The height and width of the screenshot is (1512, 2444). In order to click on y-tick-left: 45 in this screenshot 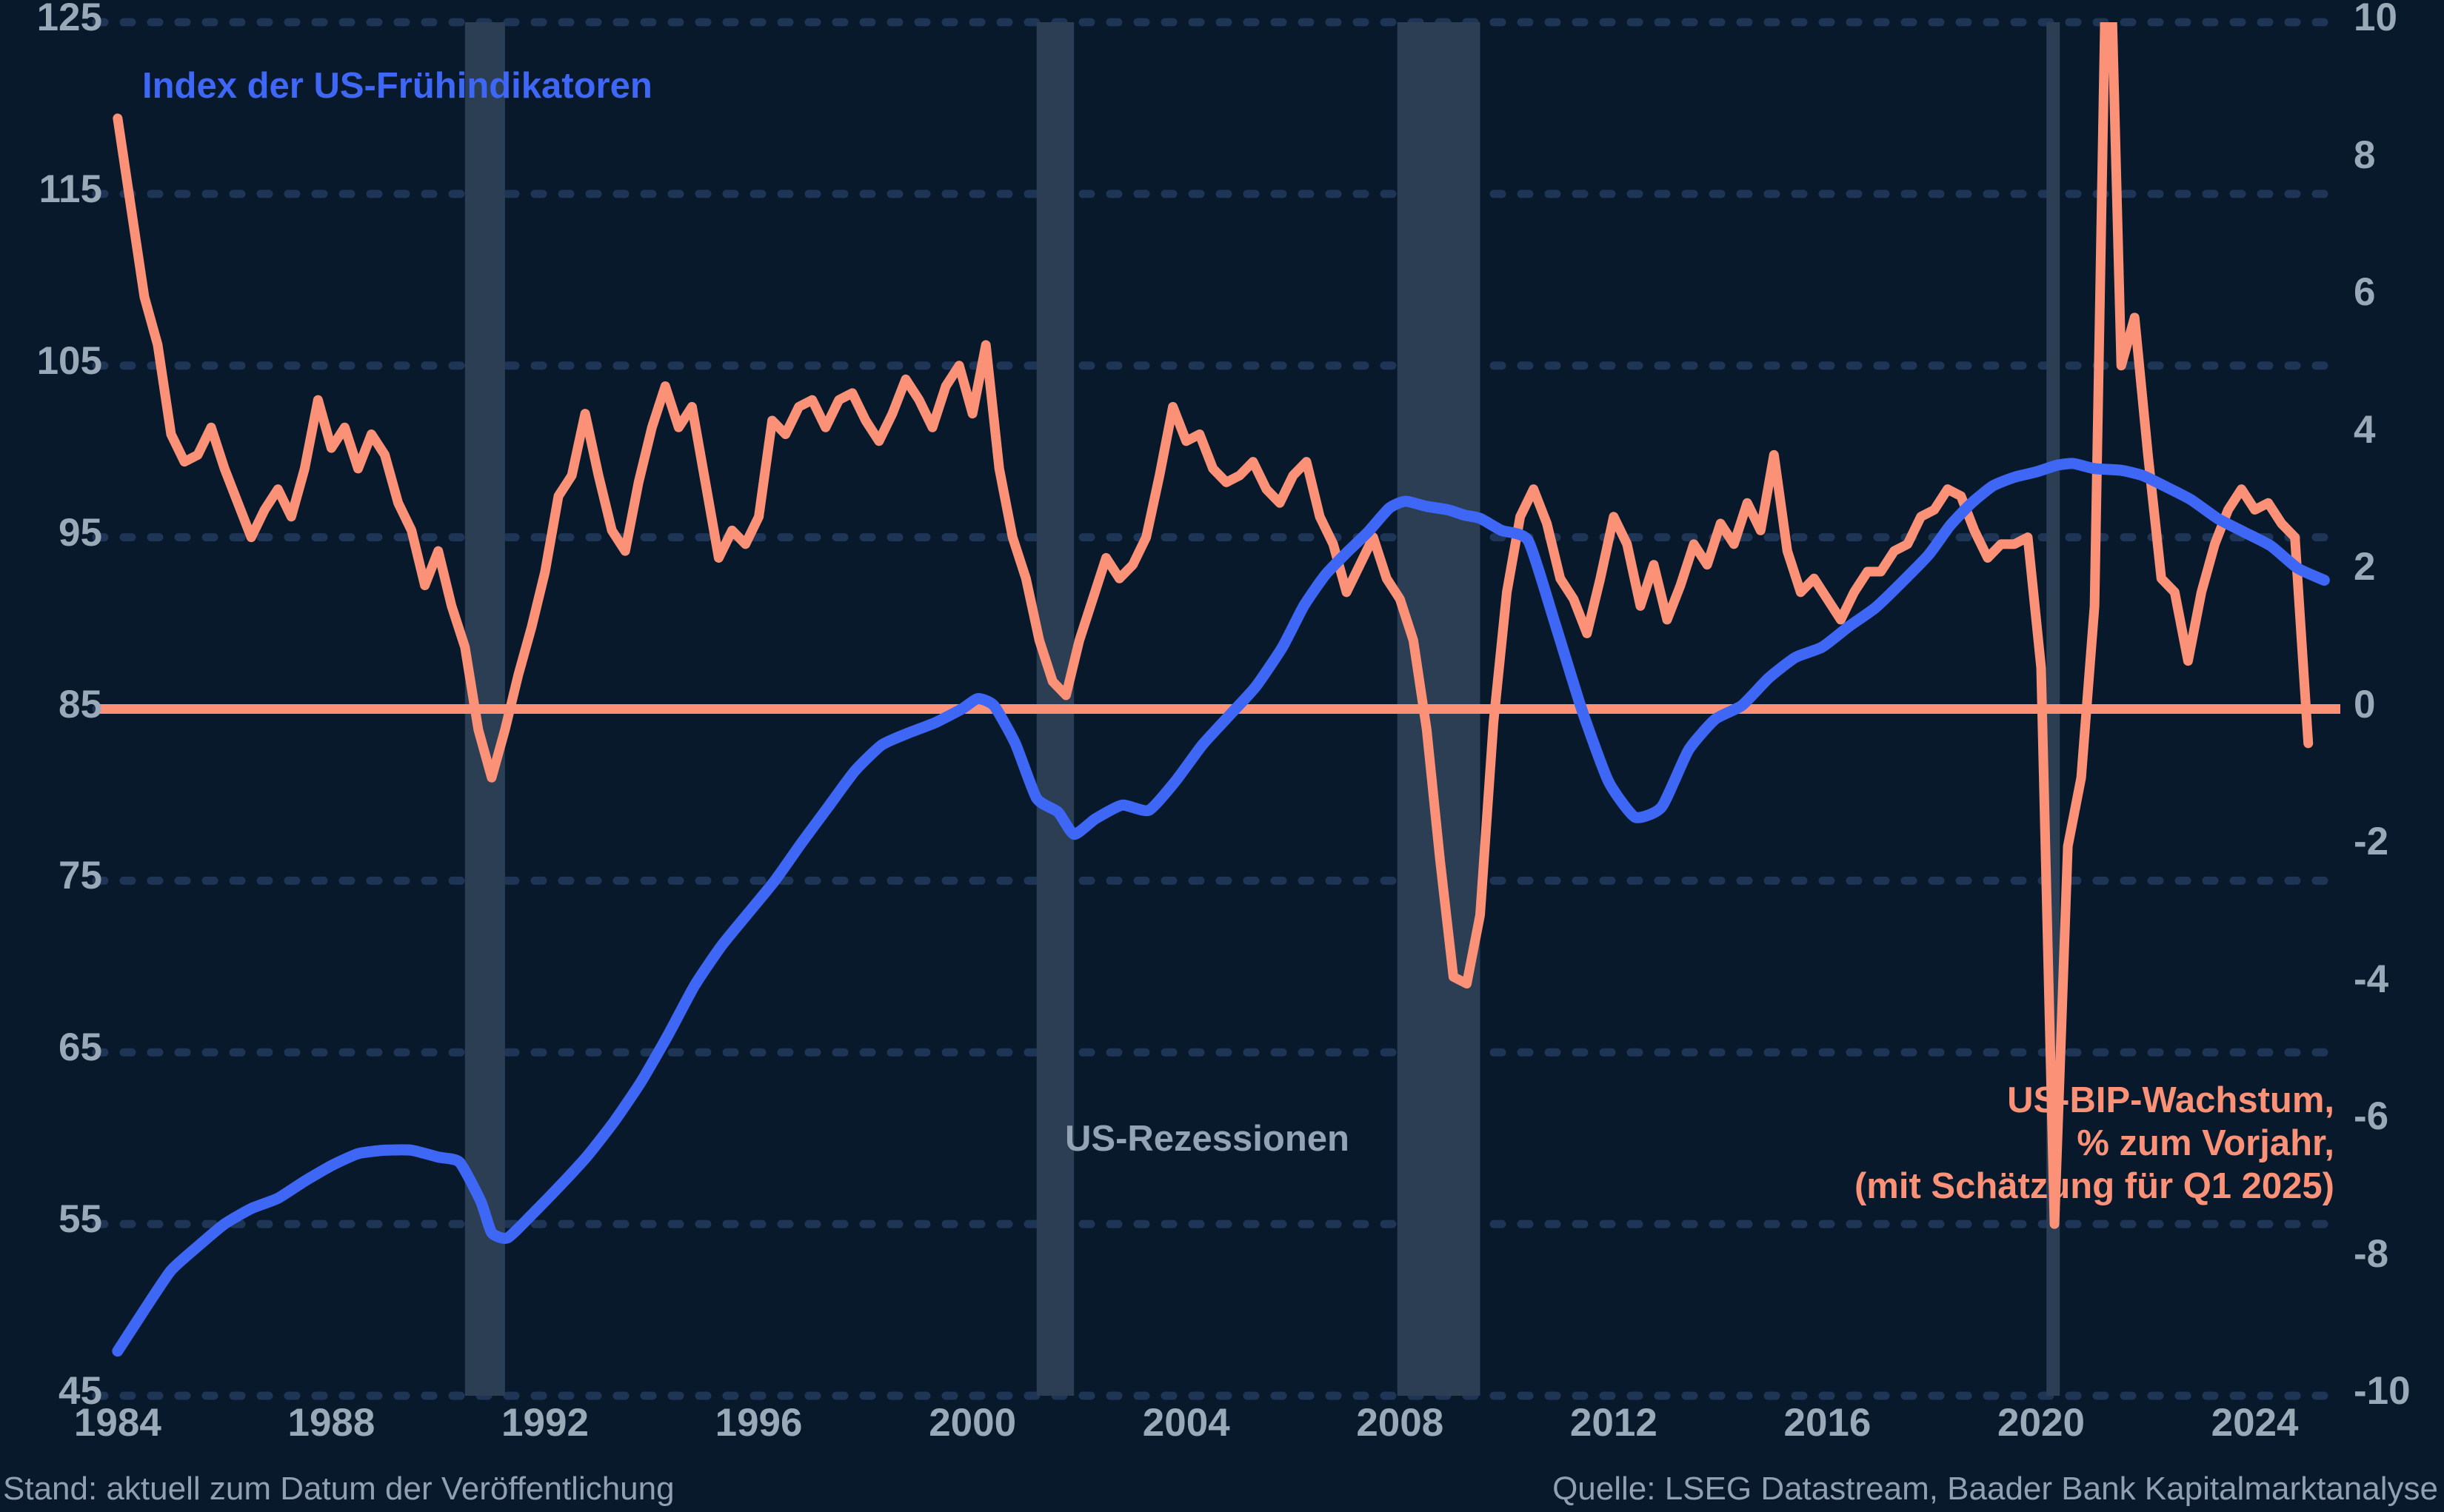, I will do `click(81, 1391)`.